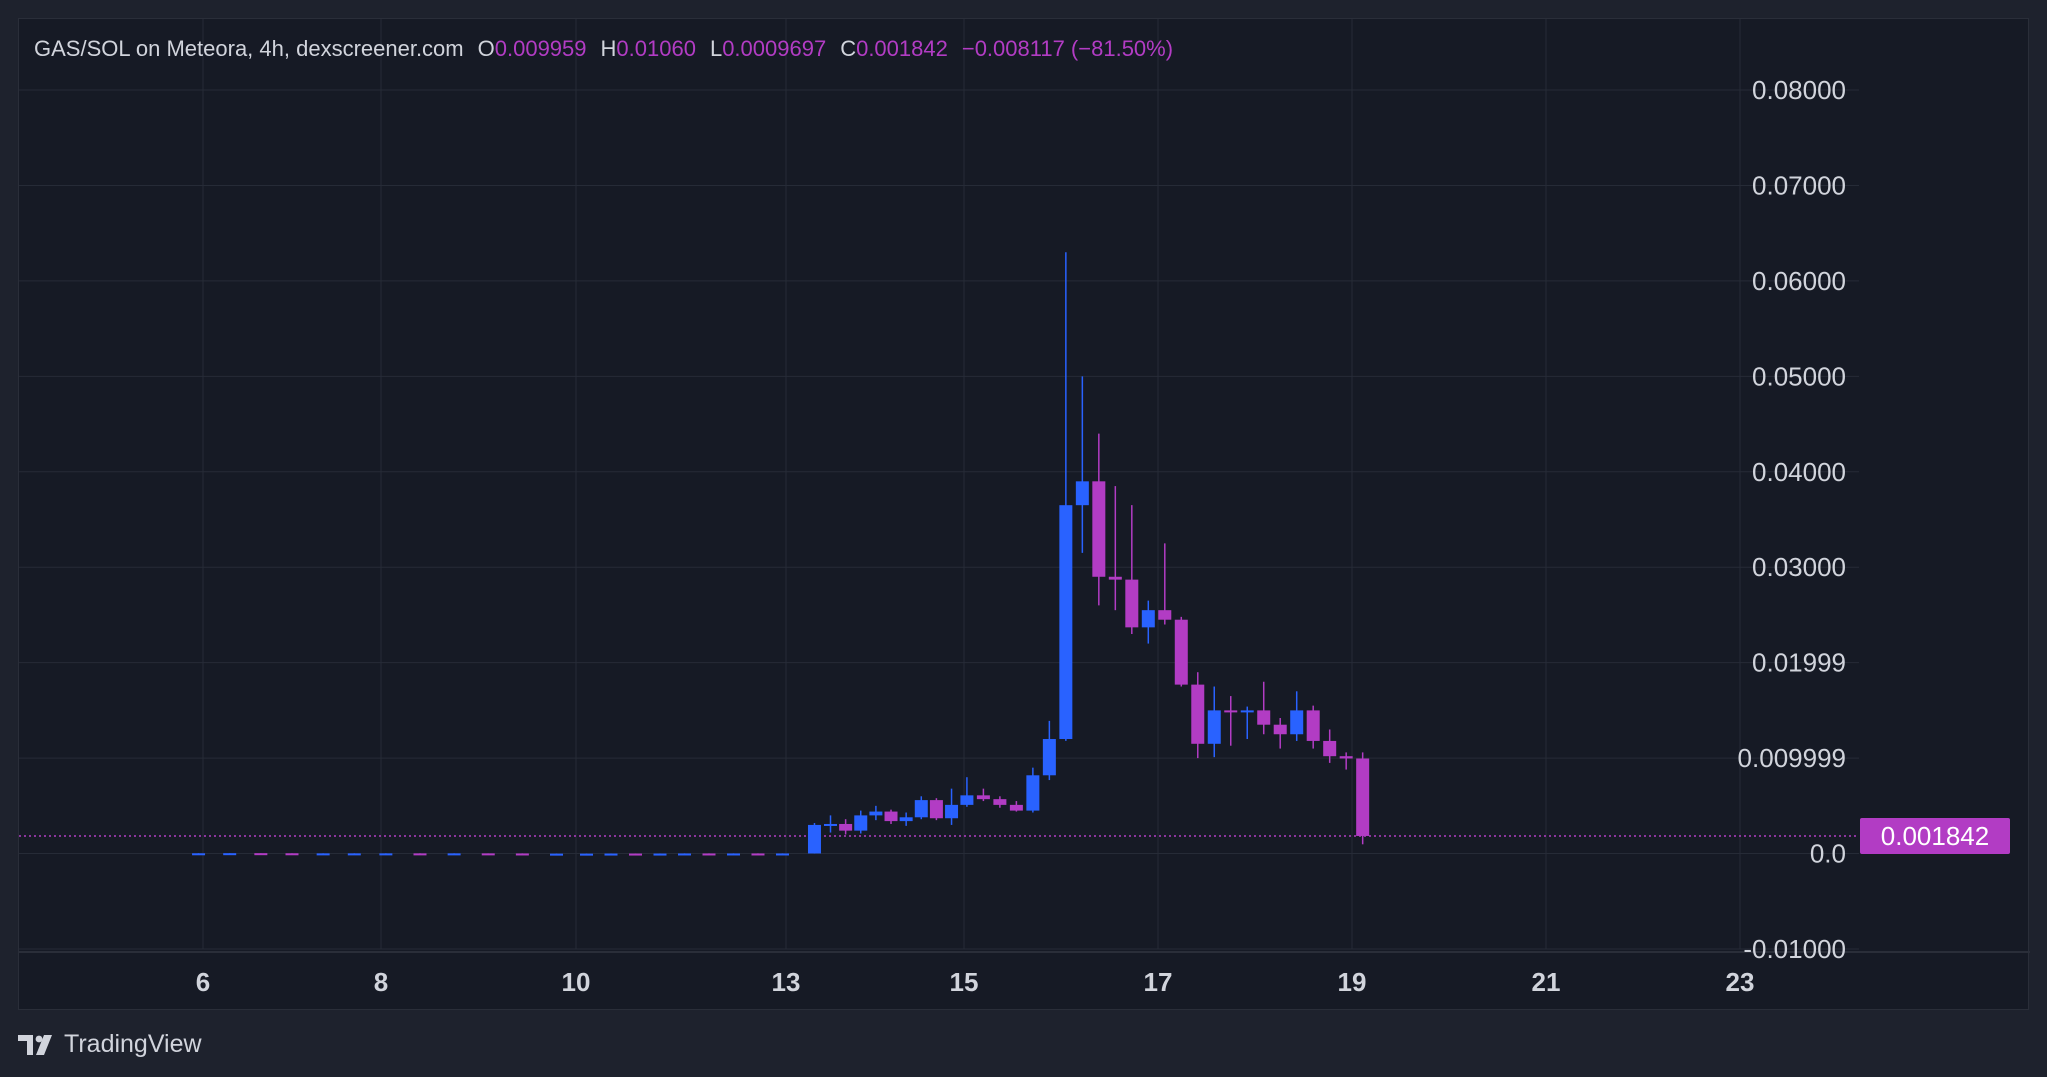 This screenshot has height=1077, width=2047. What do you see at coordinates (964, 982) in the screenshot?
I see `x-tick-label: 15` at bounding box center [964, 982].